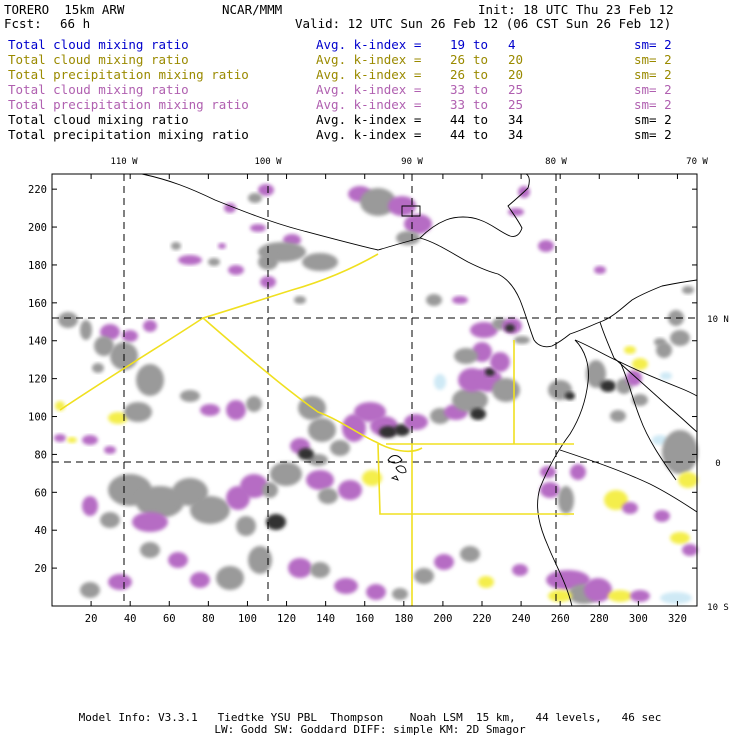 This screenshot has height=740, width=740. What do you see at coordinates (37, 190) in the screenshot?
I see `y-tick-label: 220` at bounding box center [37, 190].